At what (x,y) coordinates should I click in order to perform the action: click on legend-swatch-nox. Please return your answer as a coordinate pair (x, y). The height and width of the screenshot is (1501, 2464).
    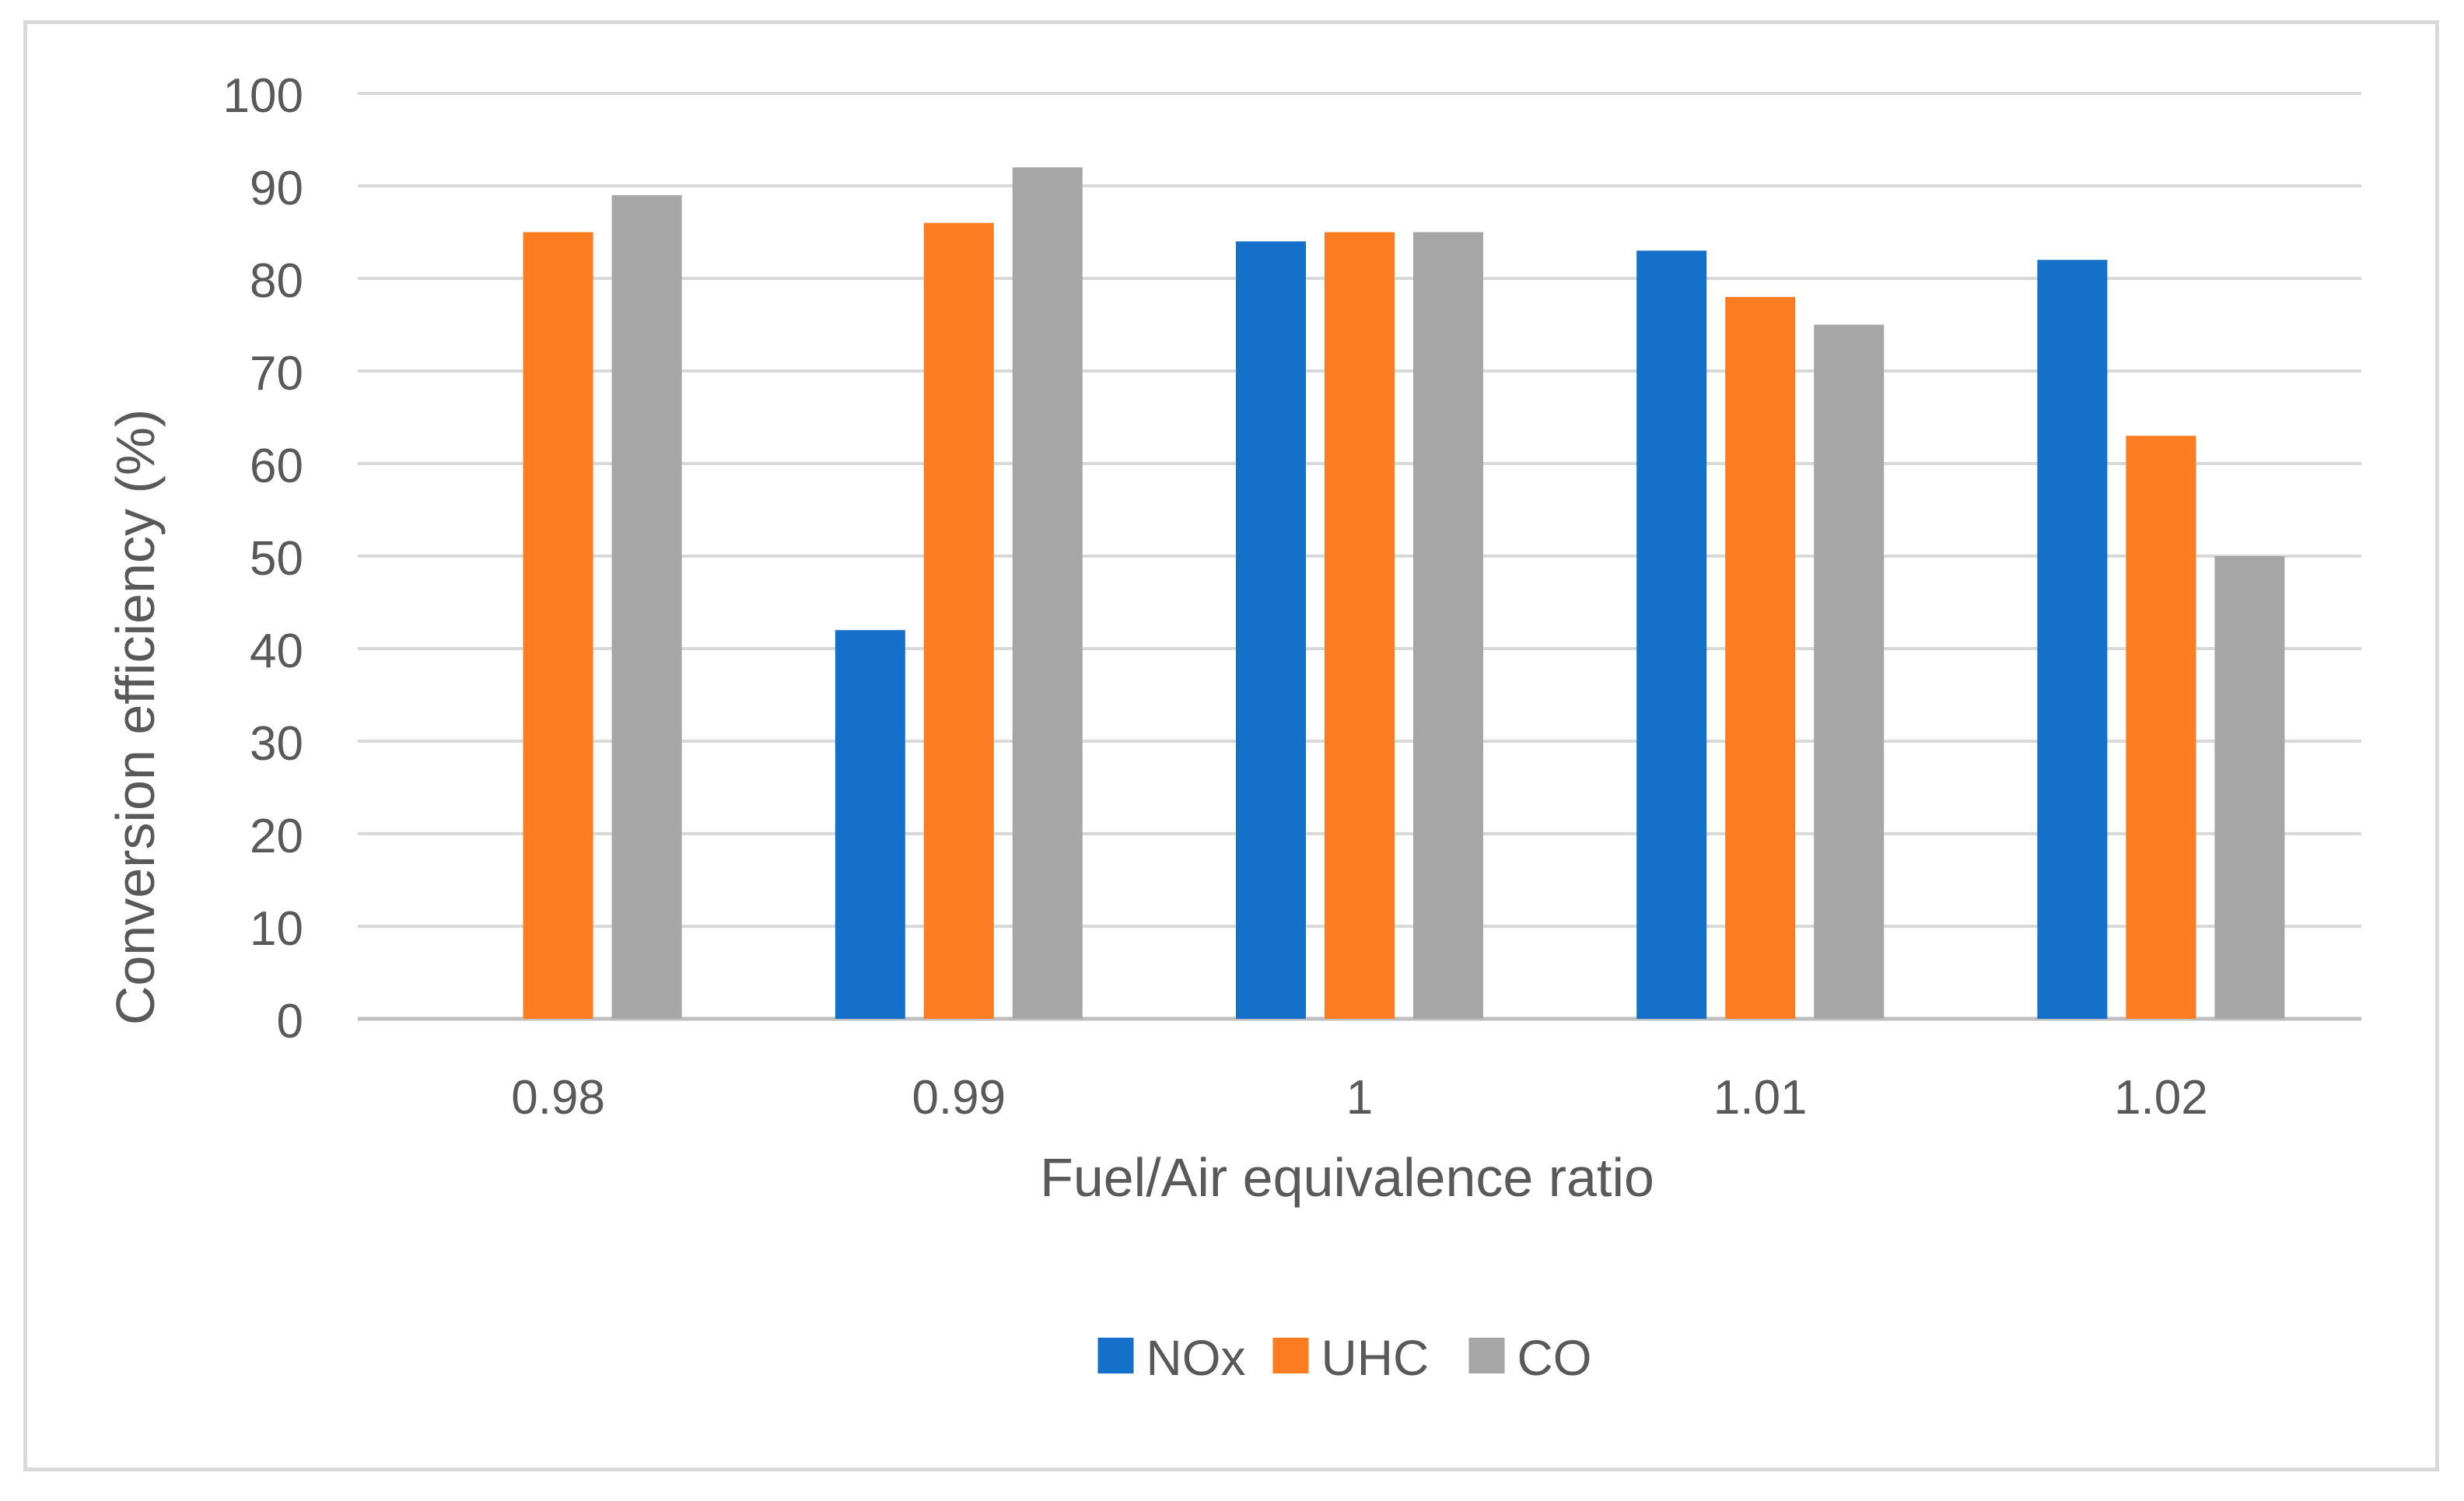
    Looking at the image, I should click on (1115, 1355).